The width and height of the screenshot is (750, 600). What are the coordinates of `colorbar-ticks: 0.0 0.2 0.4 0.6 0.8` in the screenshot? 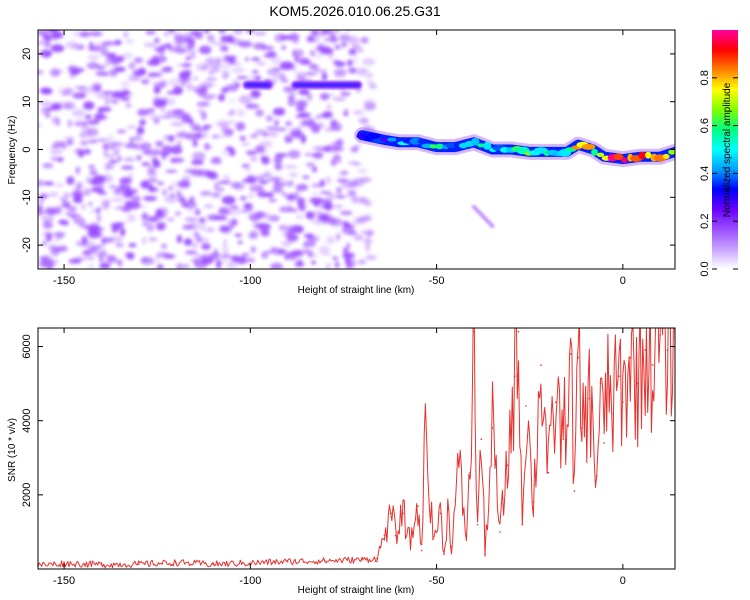 It's located at (718, 173).